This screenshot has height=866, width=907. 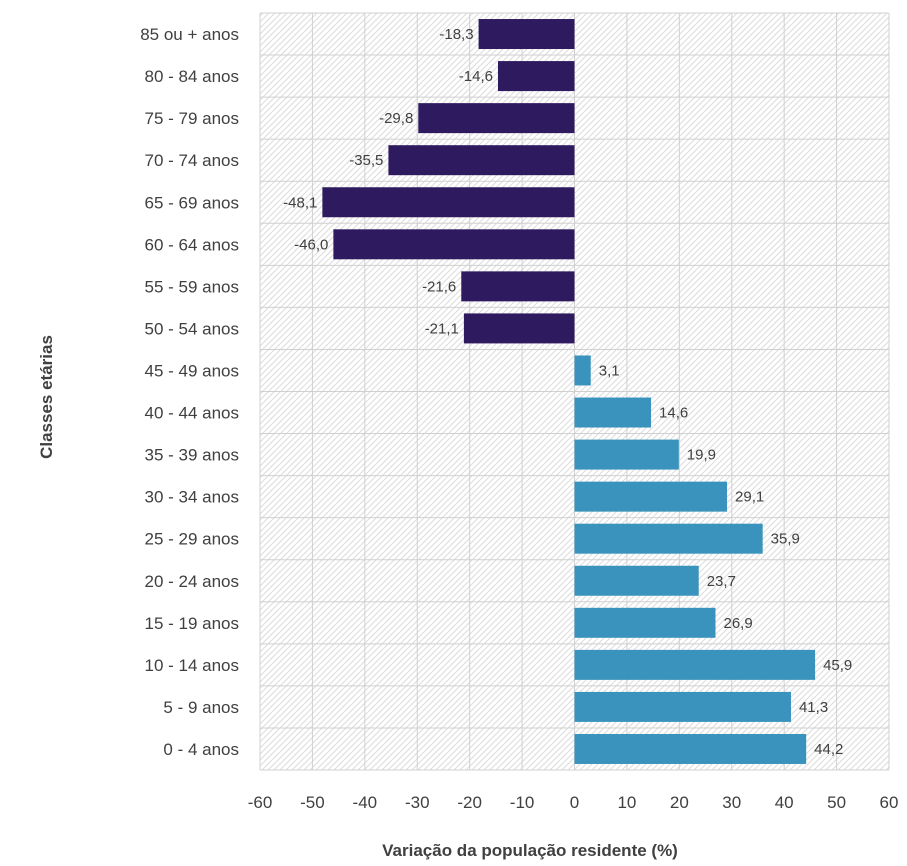 What do you see at coordinates (813, 707) in the screenshot?
I see `bar-value-label: 41,3` at bounding box center [813, 707].